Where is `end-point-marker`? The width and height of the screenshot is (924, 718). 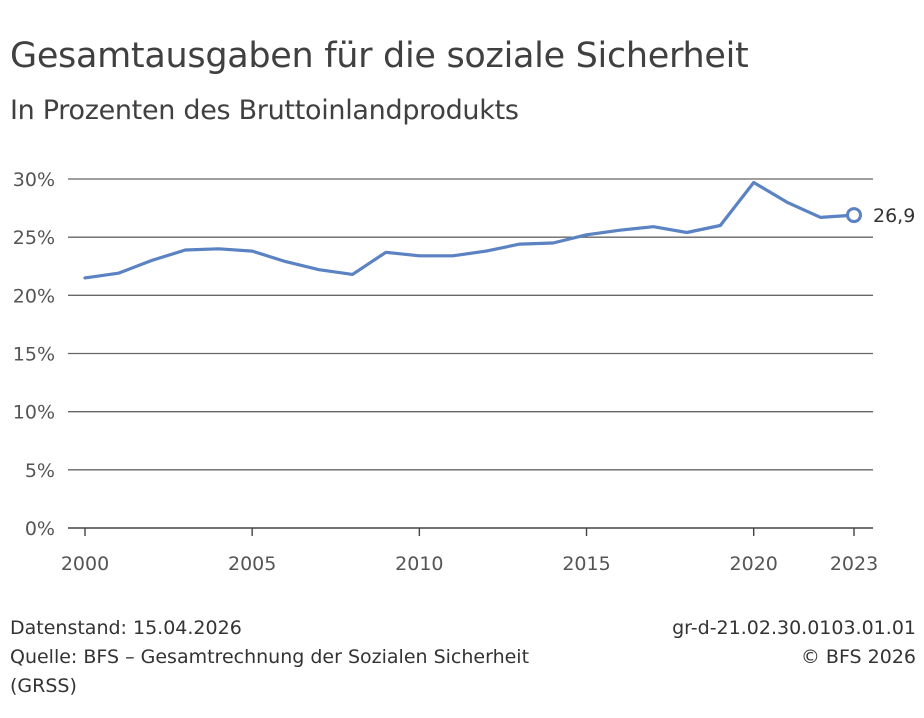
end-point-marker is located at coordinates (854, 215).